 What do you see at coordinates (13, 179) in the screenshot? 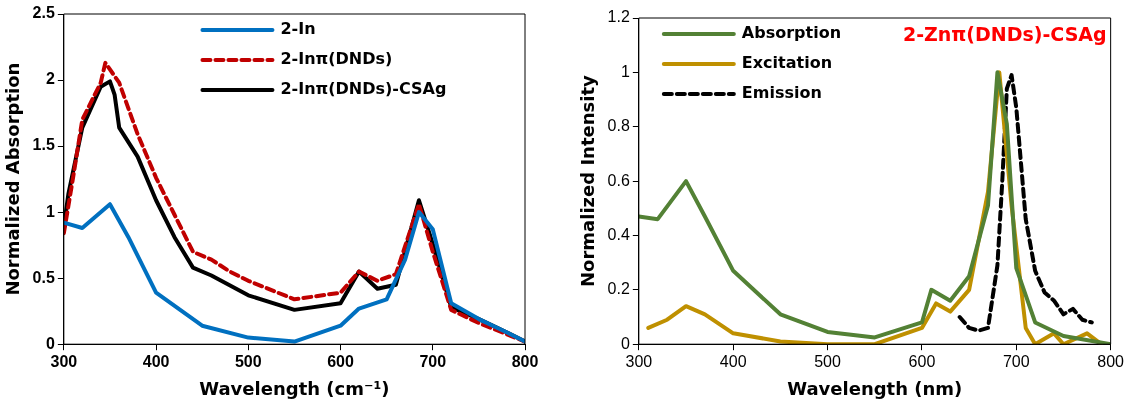
I see `y-axis-title: Normalized Absorption` at bounding box center [13, 179].